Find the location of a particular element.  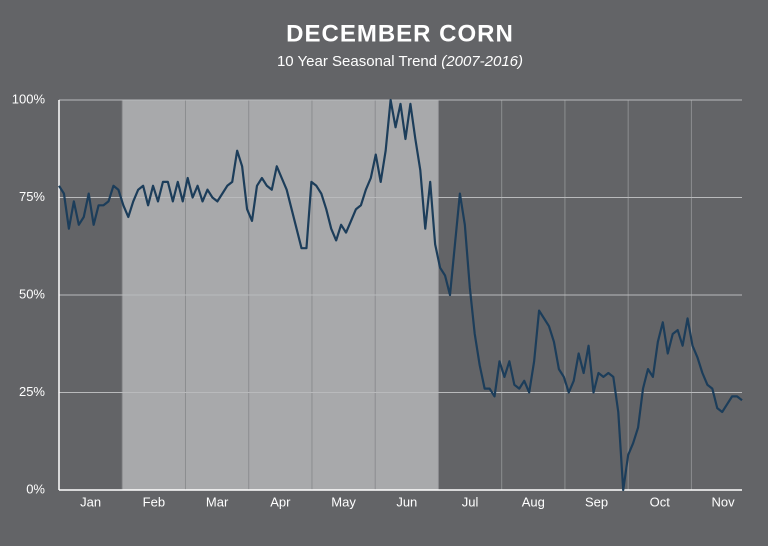

x-tick-label: Sep is located at coordinates (596, 501).